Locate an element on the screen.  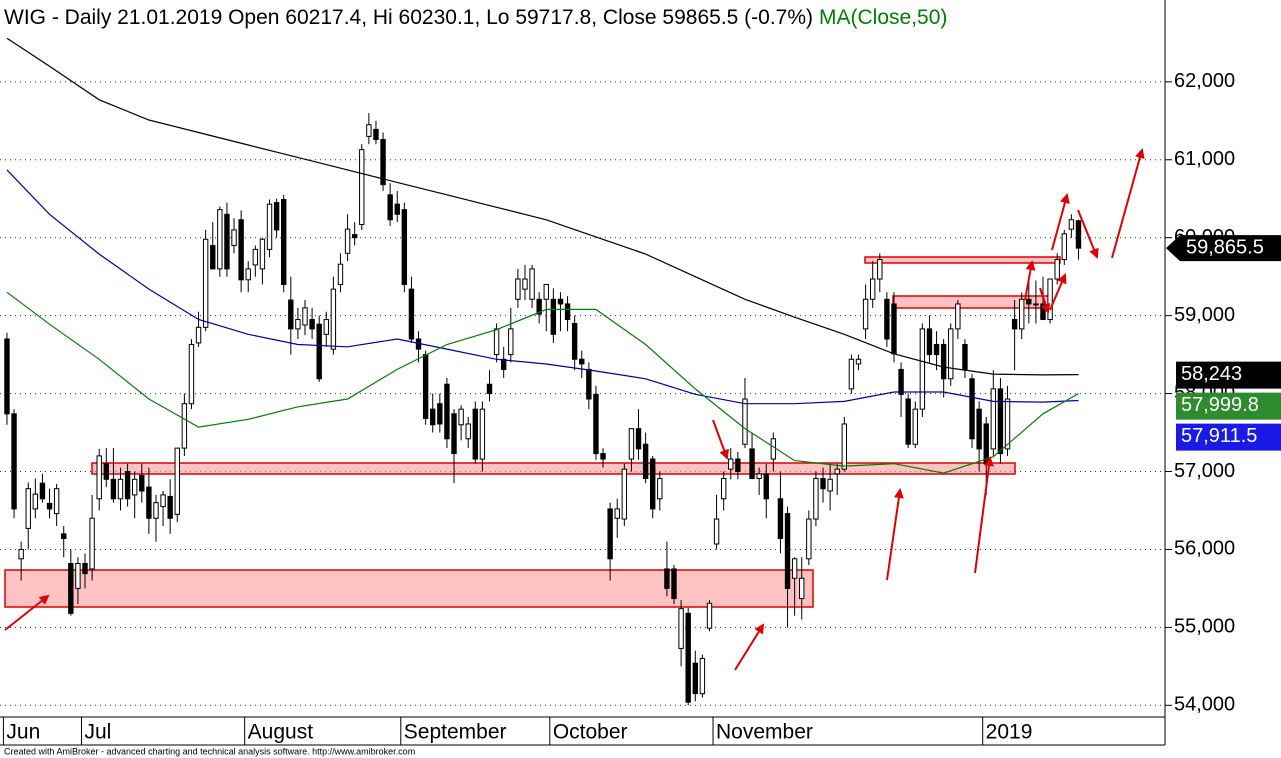
title-background is located at coordinates (580, 17).